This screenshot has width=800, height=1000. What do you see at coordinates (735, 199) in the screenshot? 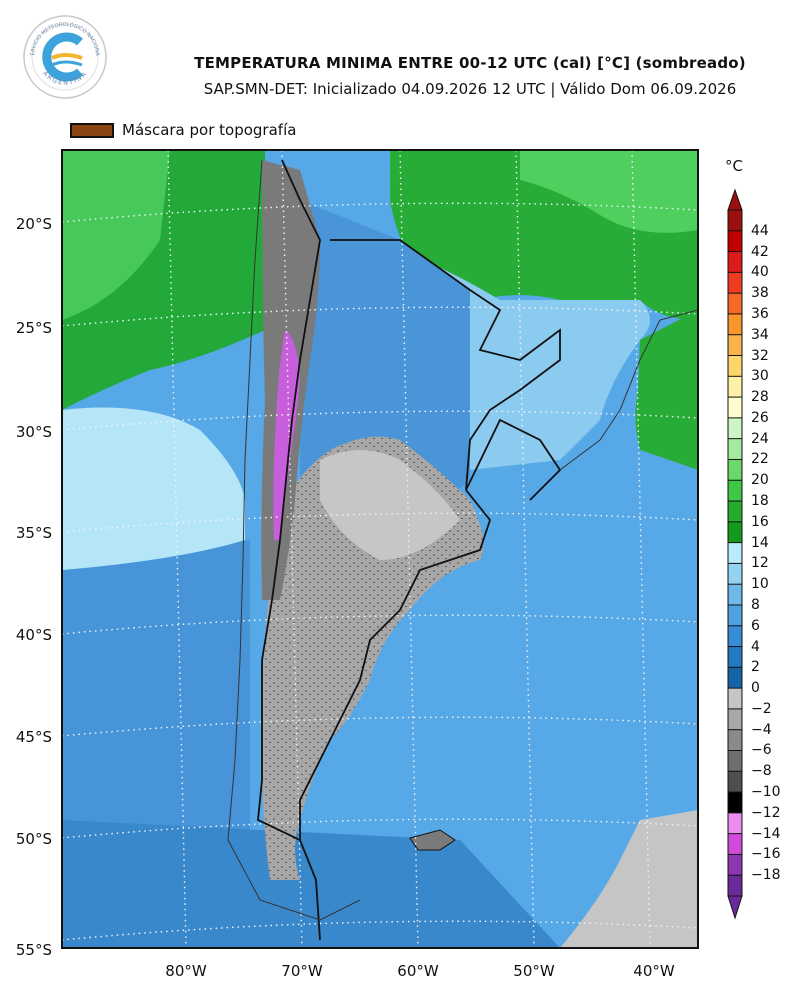
I see `colorbar-max-arrow` at bounding box center [735, 199].